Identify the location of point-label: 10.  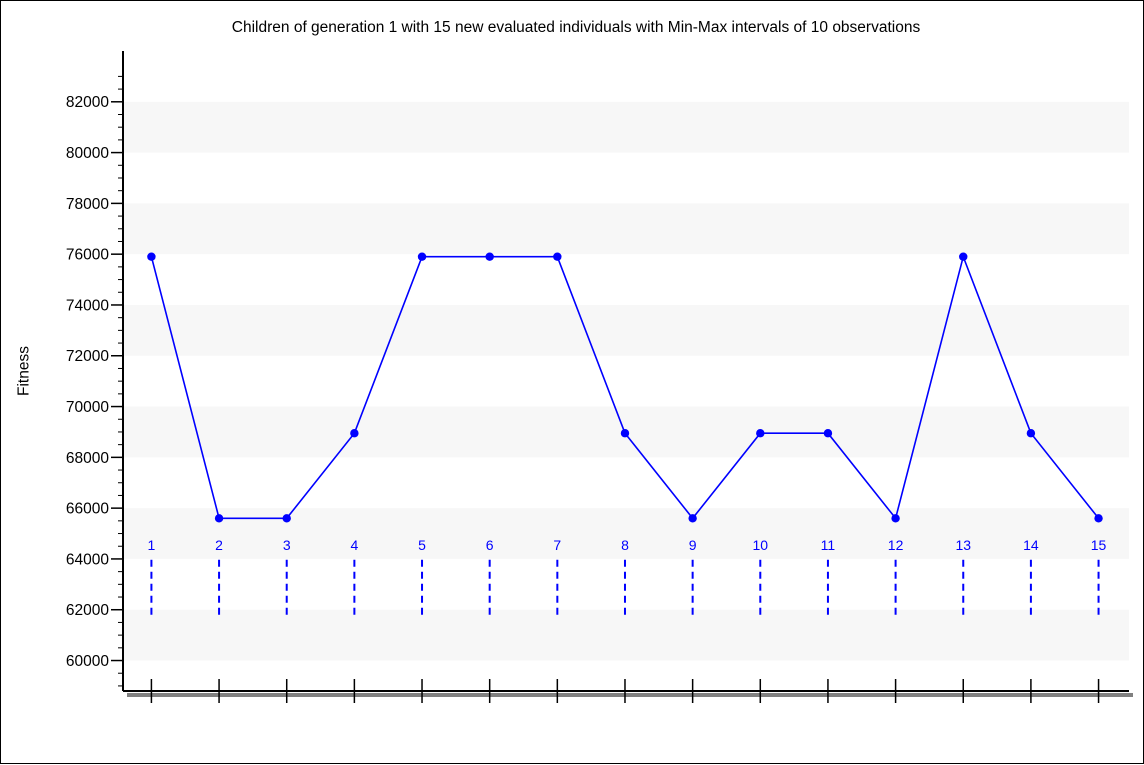
(761, 545).